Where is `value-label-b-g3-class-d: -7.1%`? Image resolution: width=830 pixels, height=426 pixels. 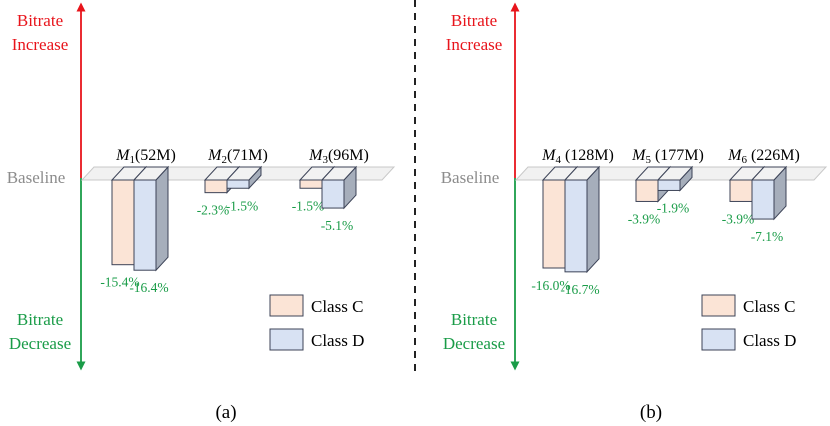 value-label-b-g3-class-d: -7.1% is located at coordinates (767, 236).